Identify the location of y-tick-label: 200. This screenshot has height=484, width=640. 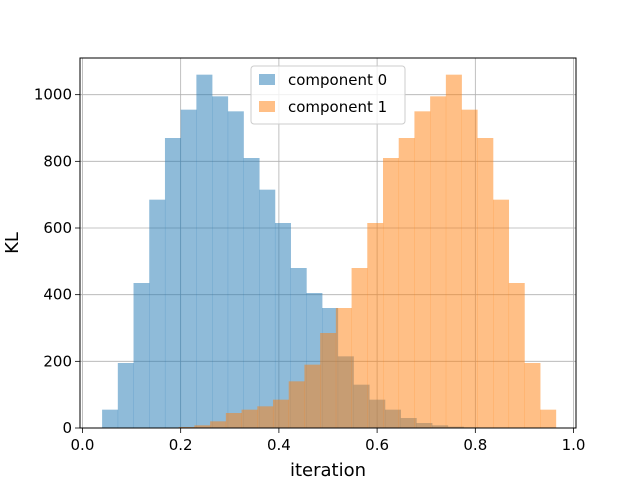
(57, 361).